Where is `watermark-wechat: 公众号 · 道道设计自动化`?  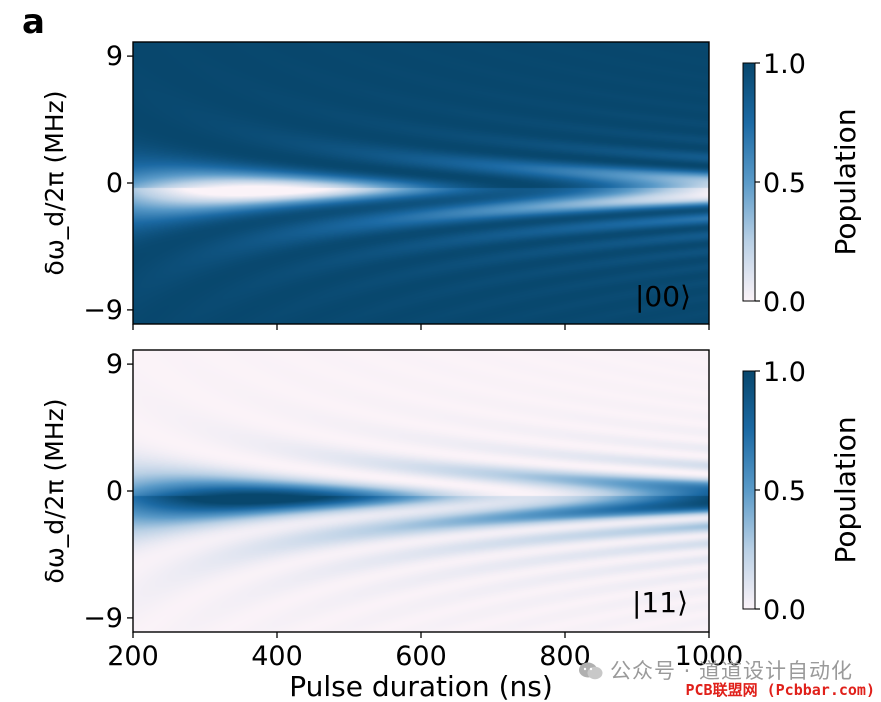
watermark-wechat: 公众号 · 道道设计自动化 is located at coordinates (715, 670).